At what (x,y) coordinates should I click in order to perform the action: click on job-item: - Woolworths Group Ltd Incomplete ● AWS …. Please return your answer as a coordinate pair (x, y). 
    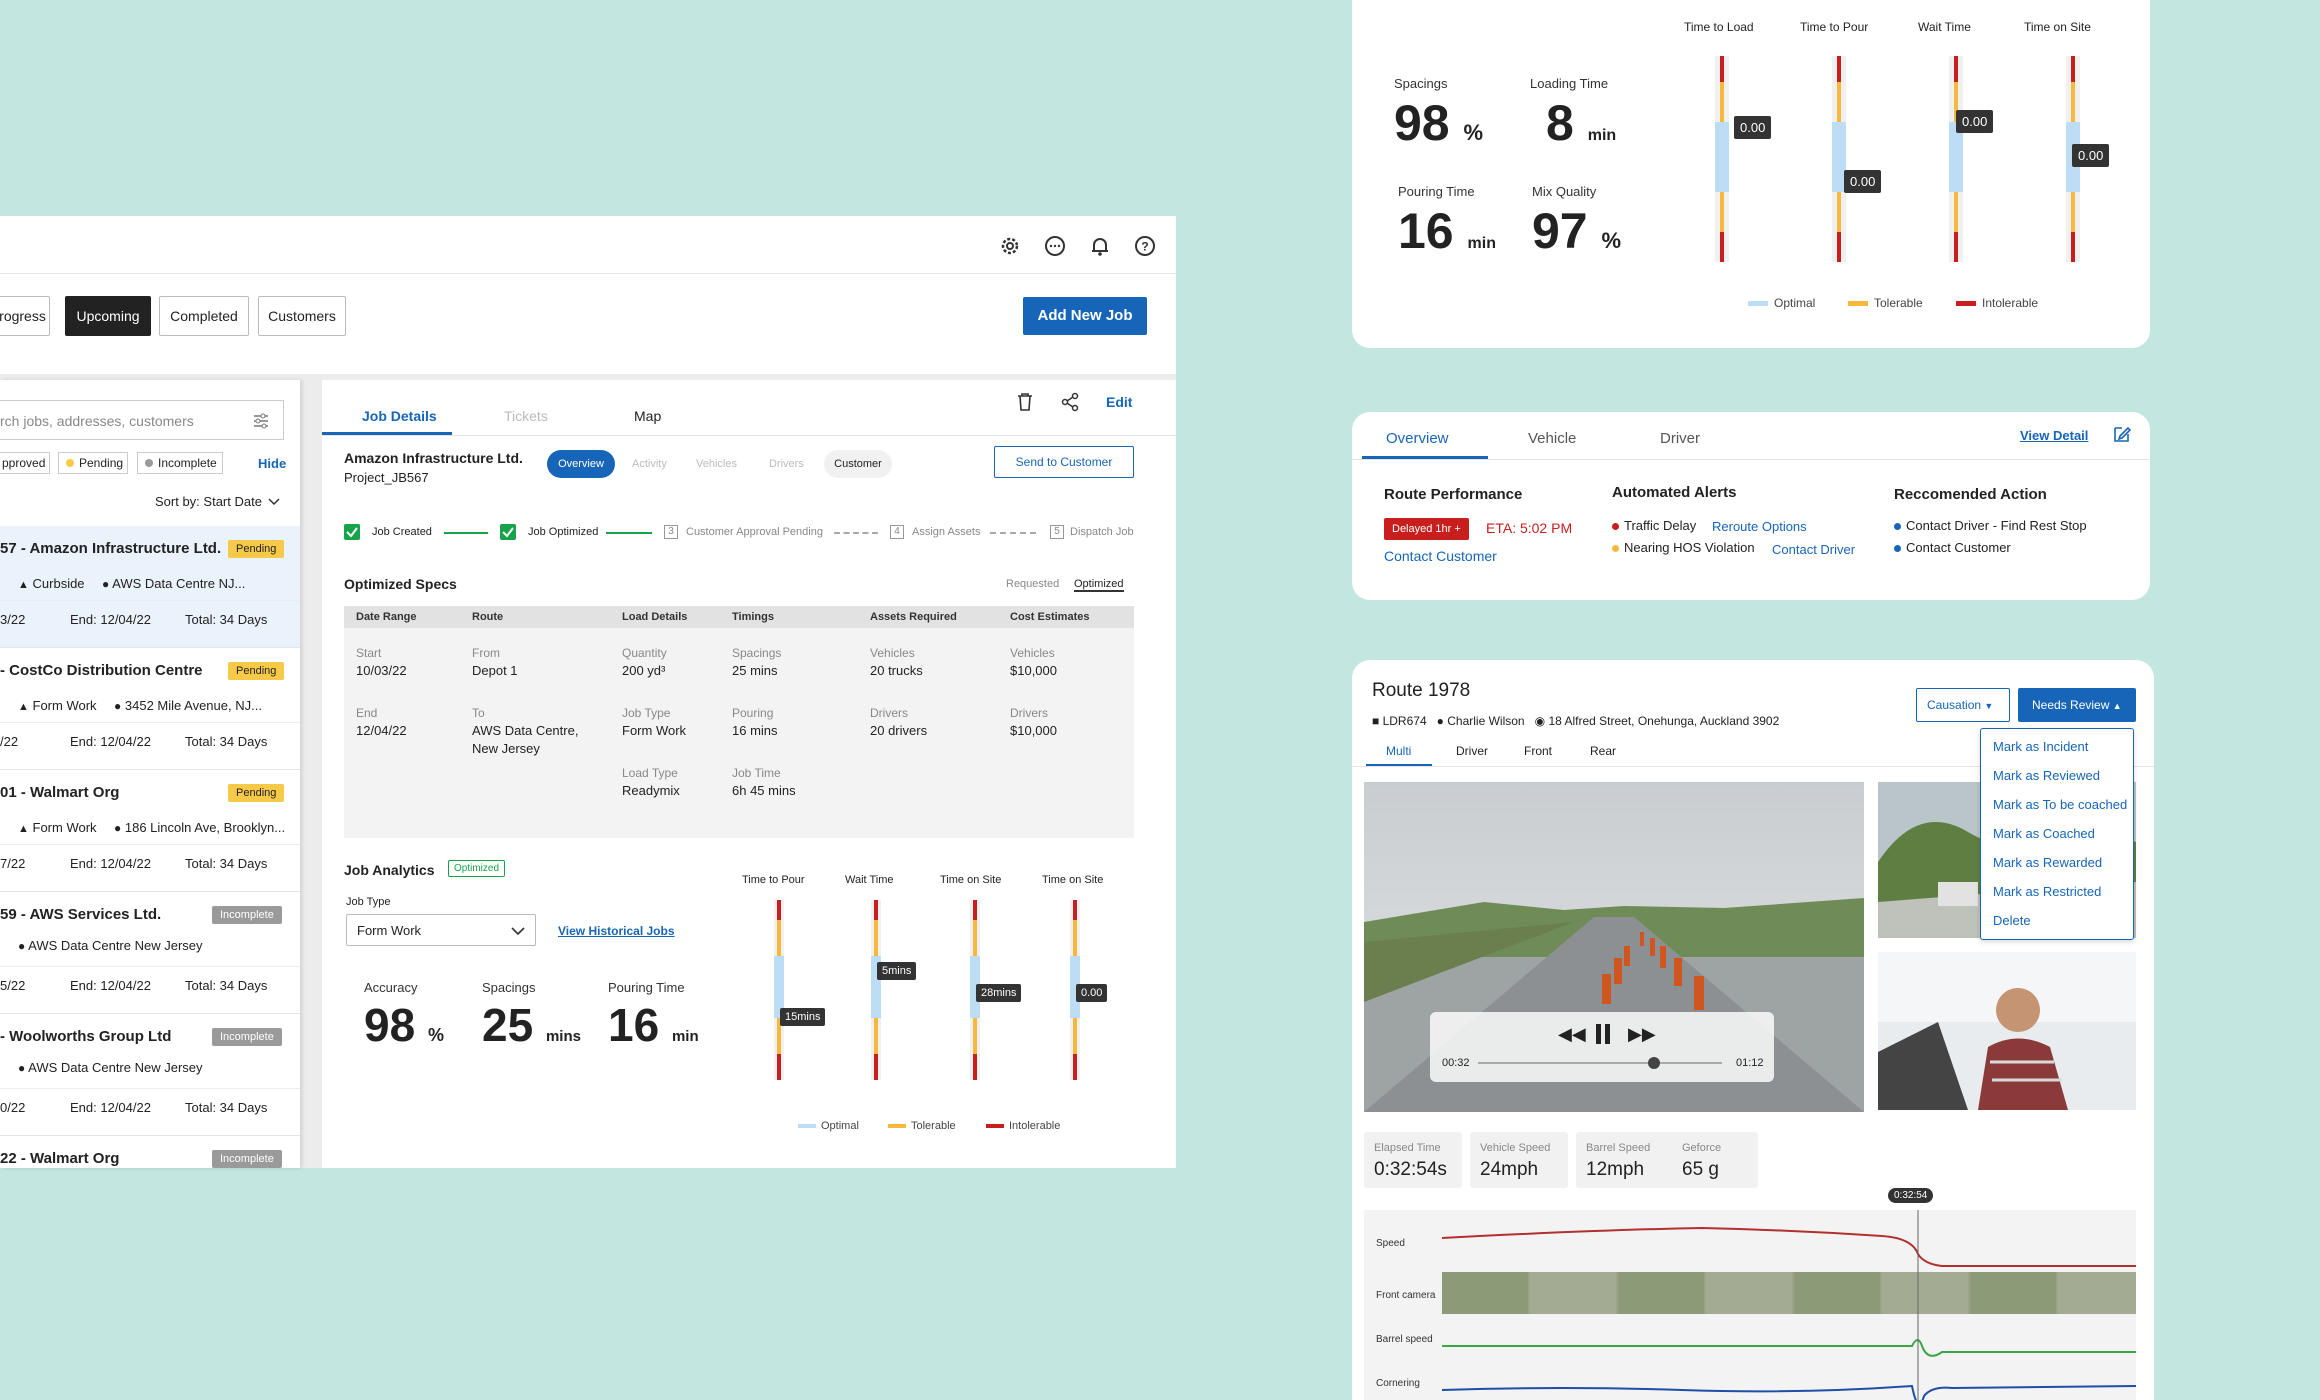
    Looking at the image, I should click on (150, 1075).